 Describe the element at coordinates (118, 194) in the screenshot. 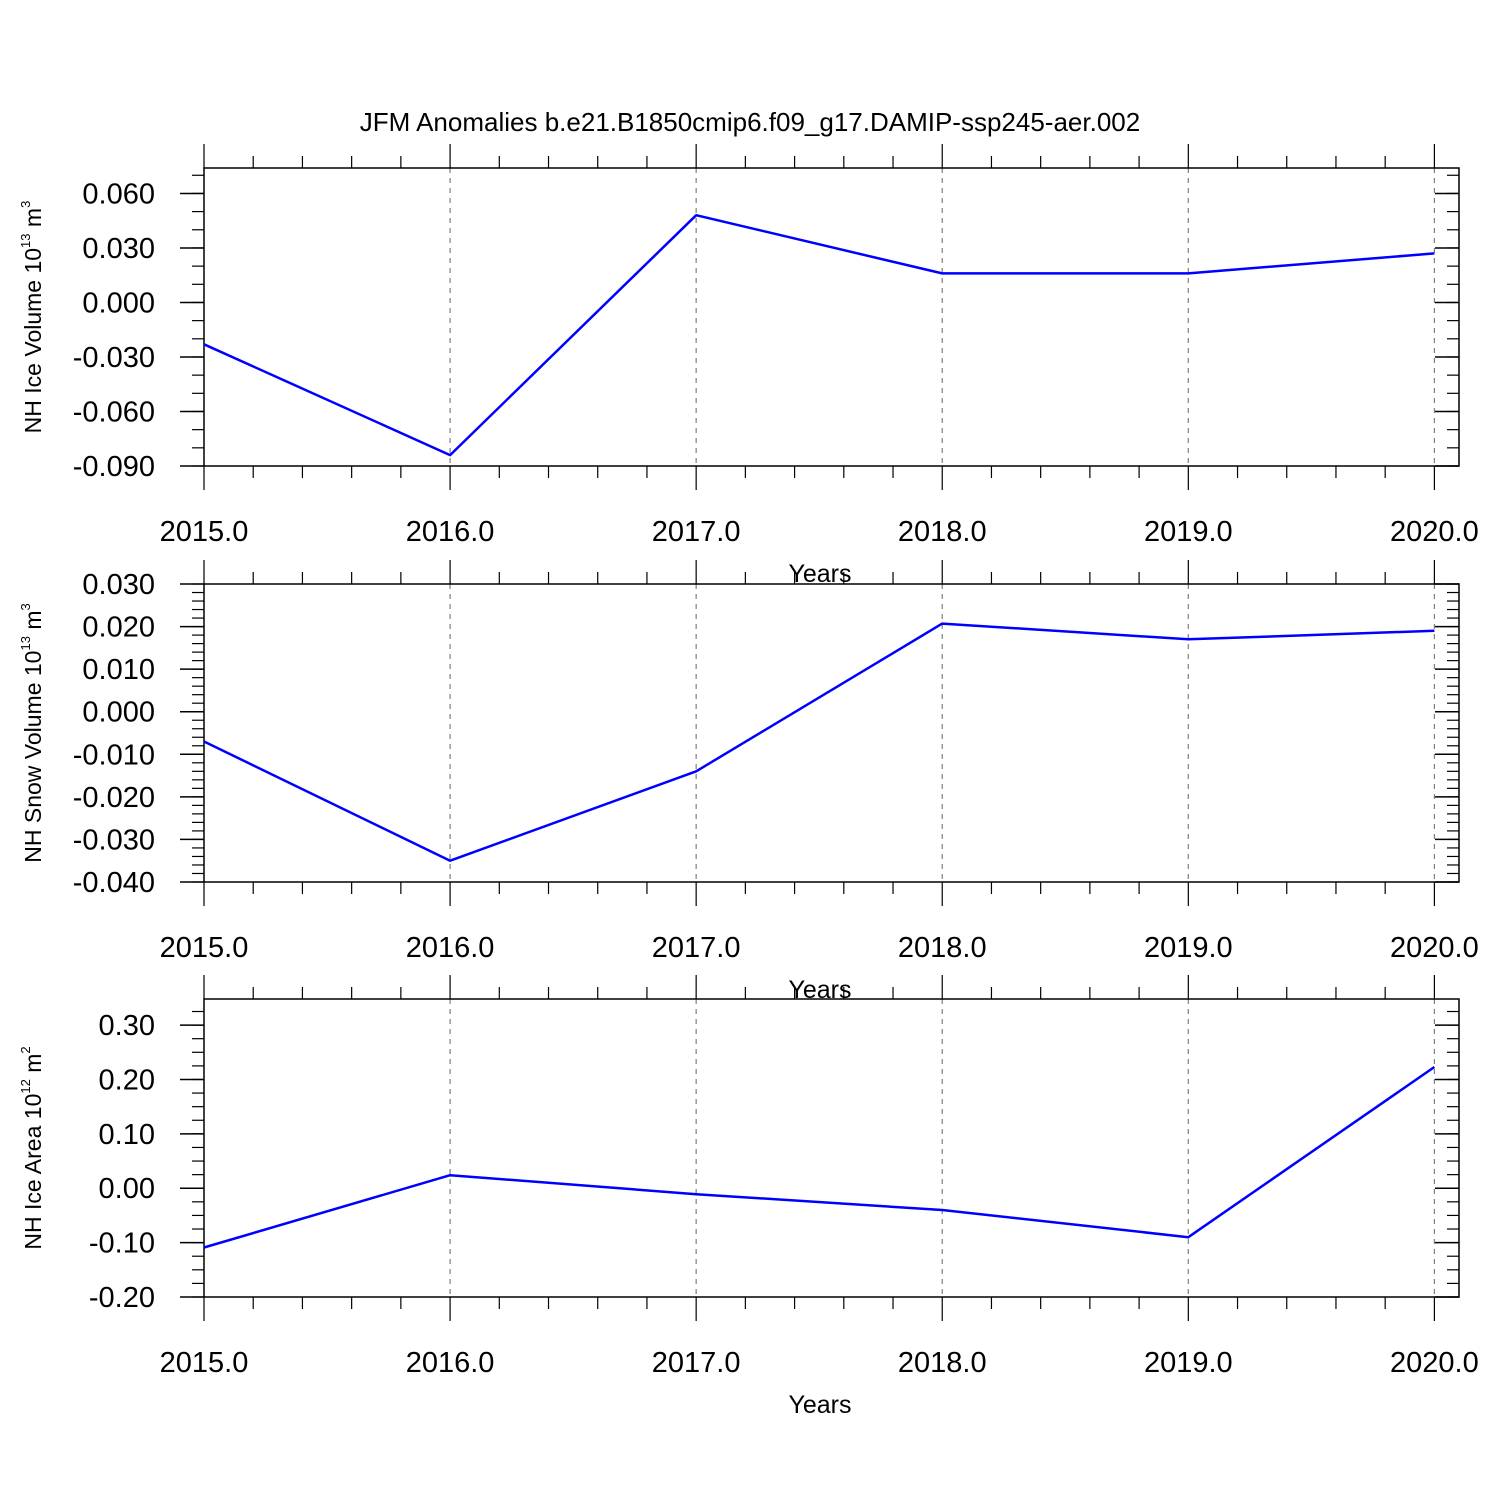

I see `y-tick-label: 0.060` at that location.